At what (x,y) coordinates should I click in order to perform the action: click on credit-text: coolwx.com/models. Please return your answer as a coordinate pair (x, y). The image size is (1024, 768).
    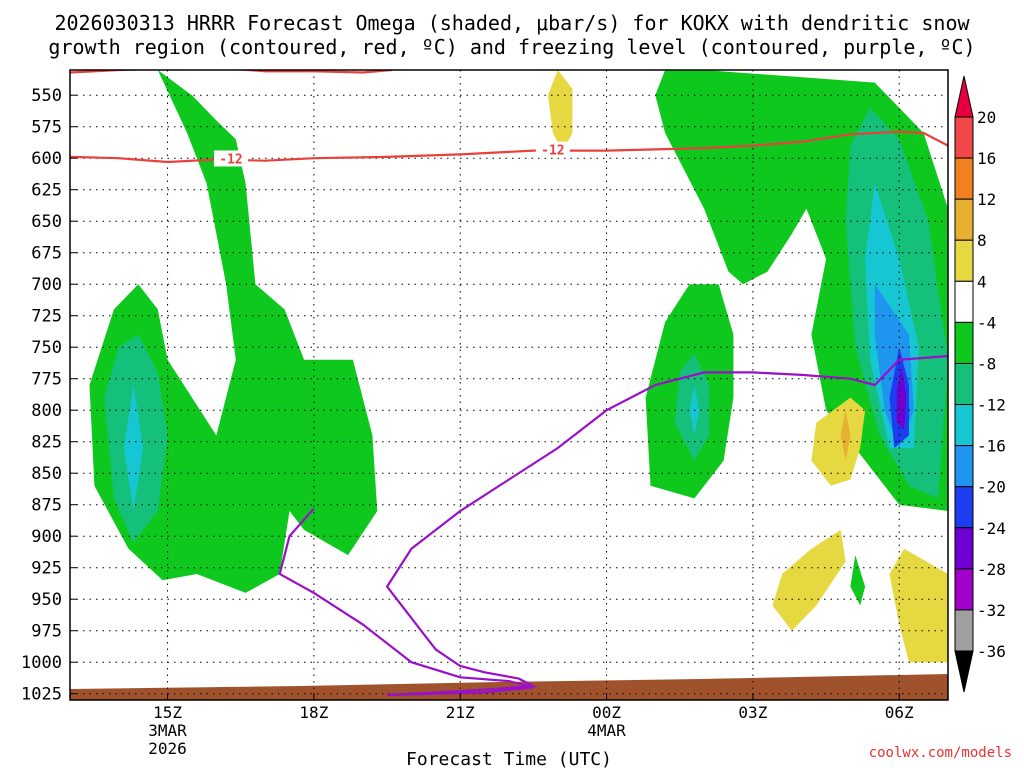
    Looking at the image, I should click on (940, 753).